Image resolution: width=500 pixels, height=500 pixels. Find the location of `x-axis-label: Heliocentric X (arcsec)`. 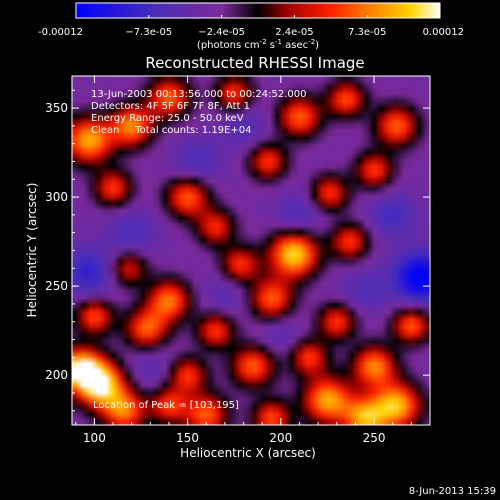

x-axis-label: Heliocentric X (arcsec) is located at coordinates (248, 453).